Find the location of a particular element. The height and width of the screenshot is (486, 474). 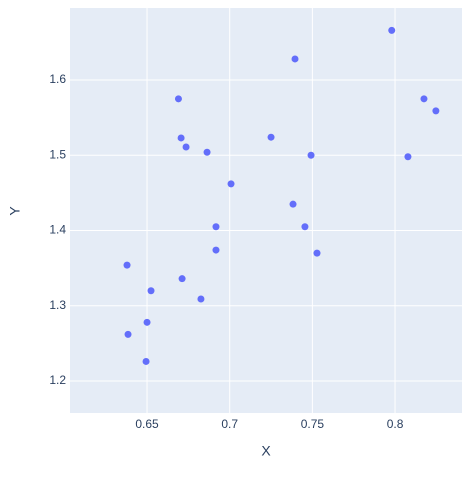

y-tick-label: 1.4 is located at coordinates (57, 230).